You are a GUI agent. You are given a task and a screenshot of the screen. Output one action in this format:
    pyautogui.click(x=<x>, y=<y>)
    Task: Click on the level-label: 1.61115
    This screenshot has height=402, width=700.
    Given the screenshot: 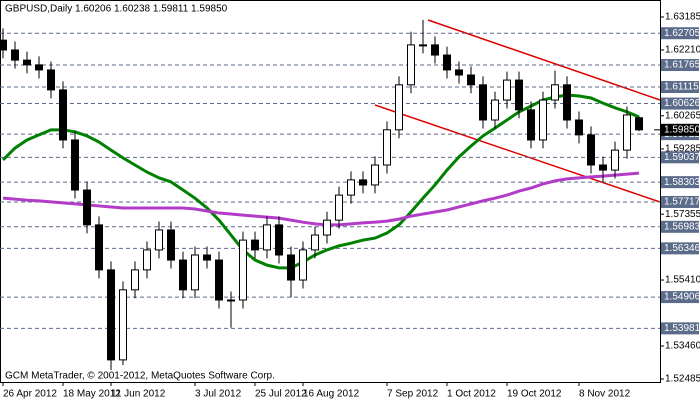 What is the action you would take?
    pyautogui.click(x=681, y=87)
    